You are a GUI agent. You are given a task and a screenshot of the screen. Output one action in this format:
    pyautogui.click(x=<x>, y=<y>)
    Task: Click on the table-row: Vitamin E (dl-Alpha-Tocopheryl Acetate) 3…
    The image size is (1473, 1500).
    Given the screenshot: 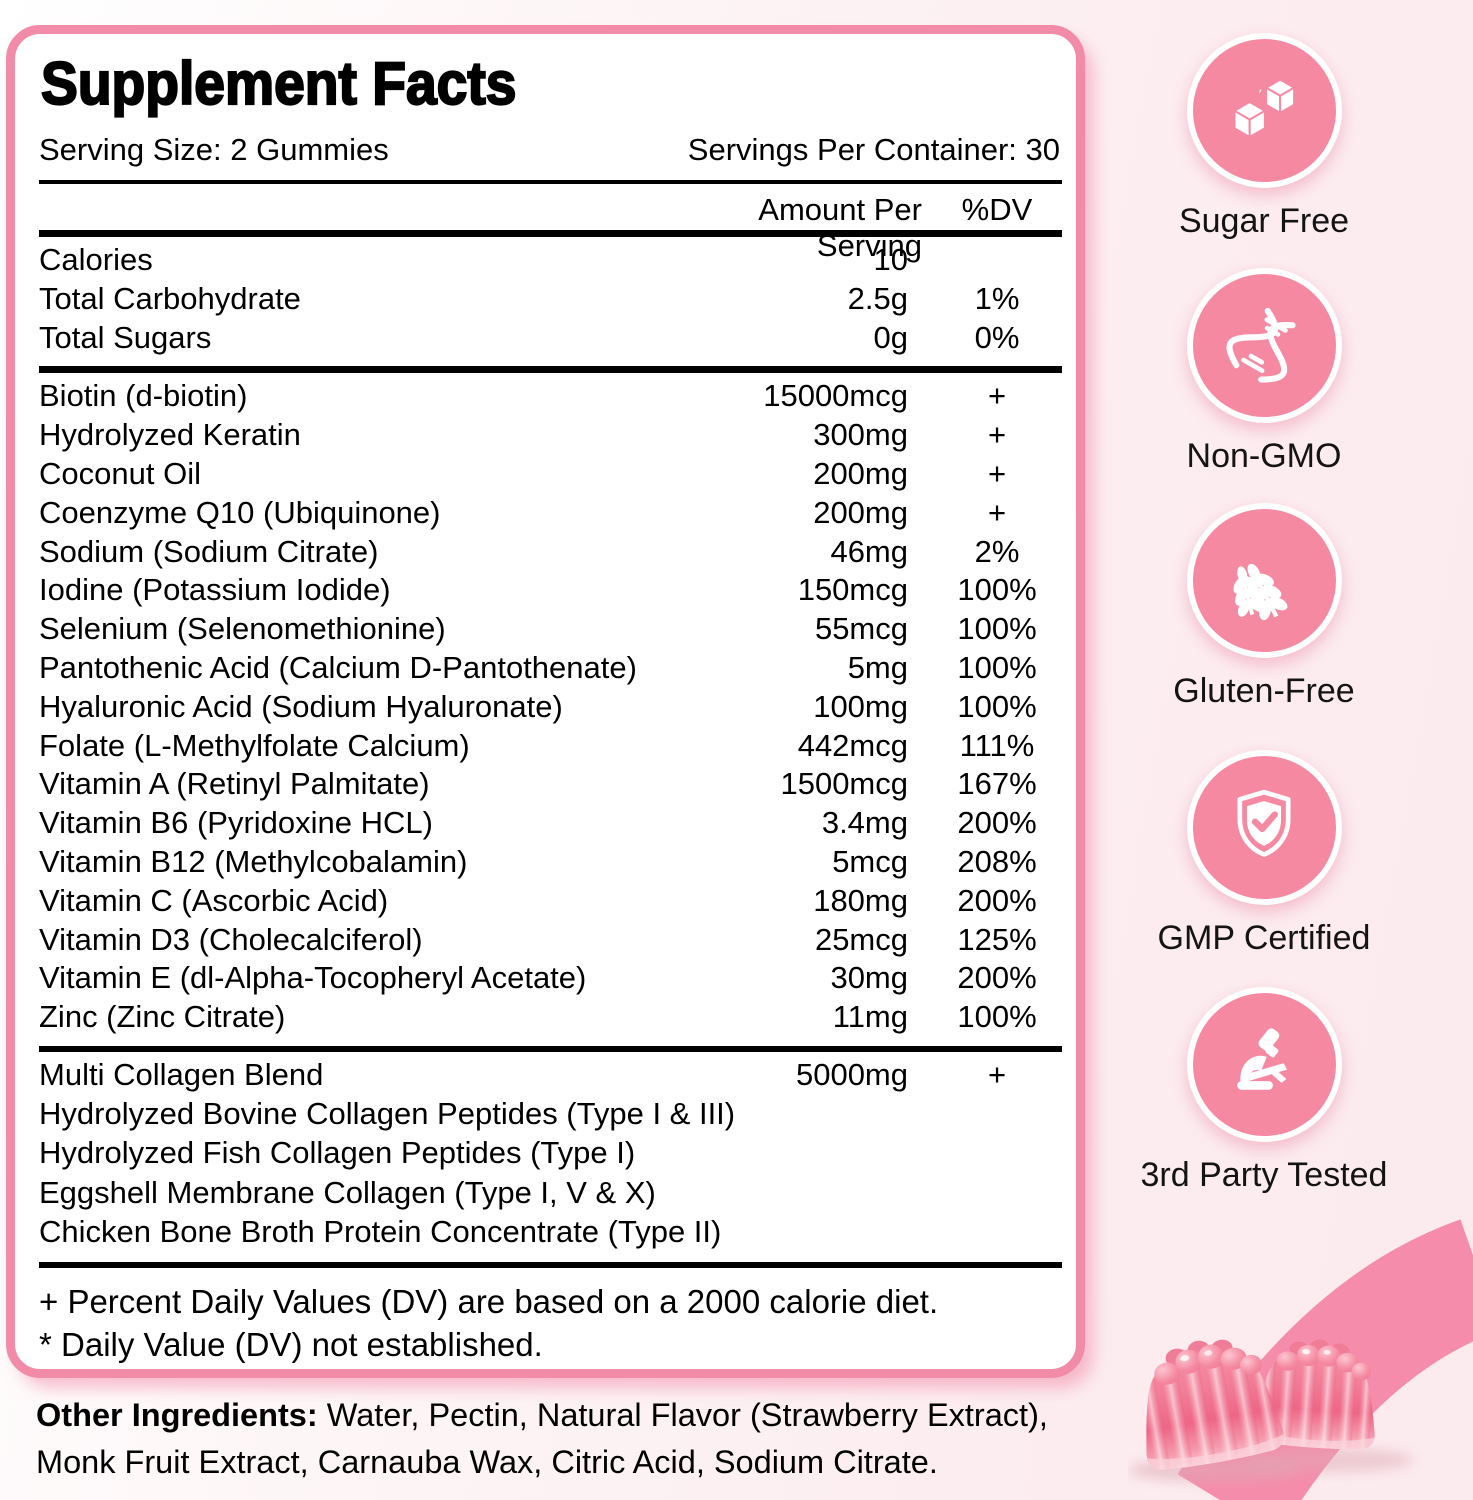 What is the action you would take?
    pyautogui.click(x=550, y=979)
    